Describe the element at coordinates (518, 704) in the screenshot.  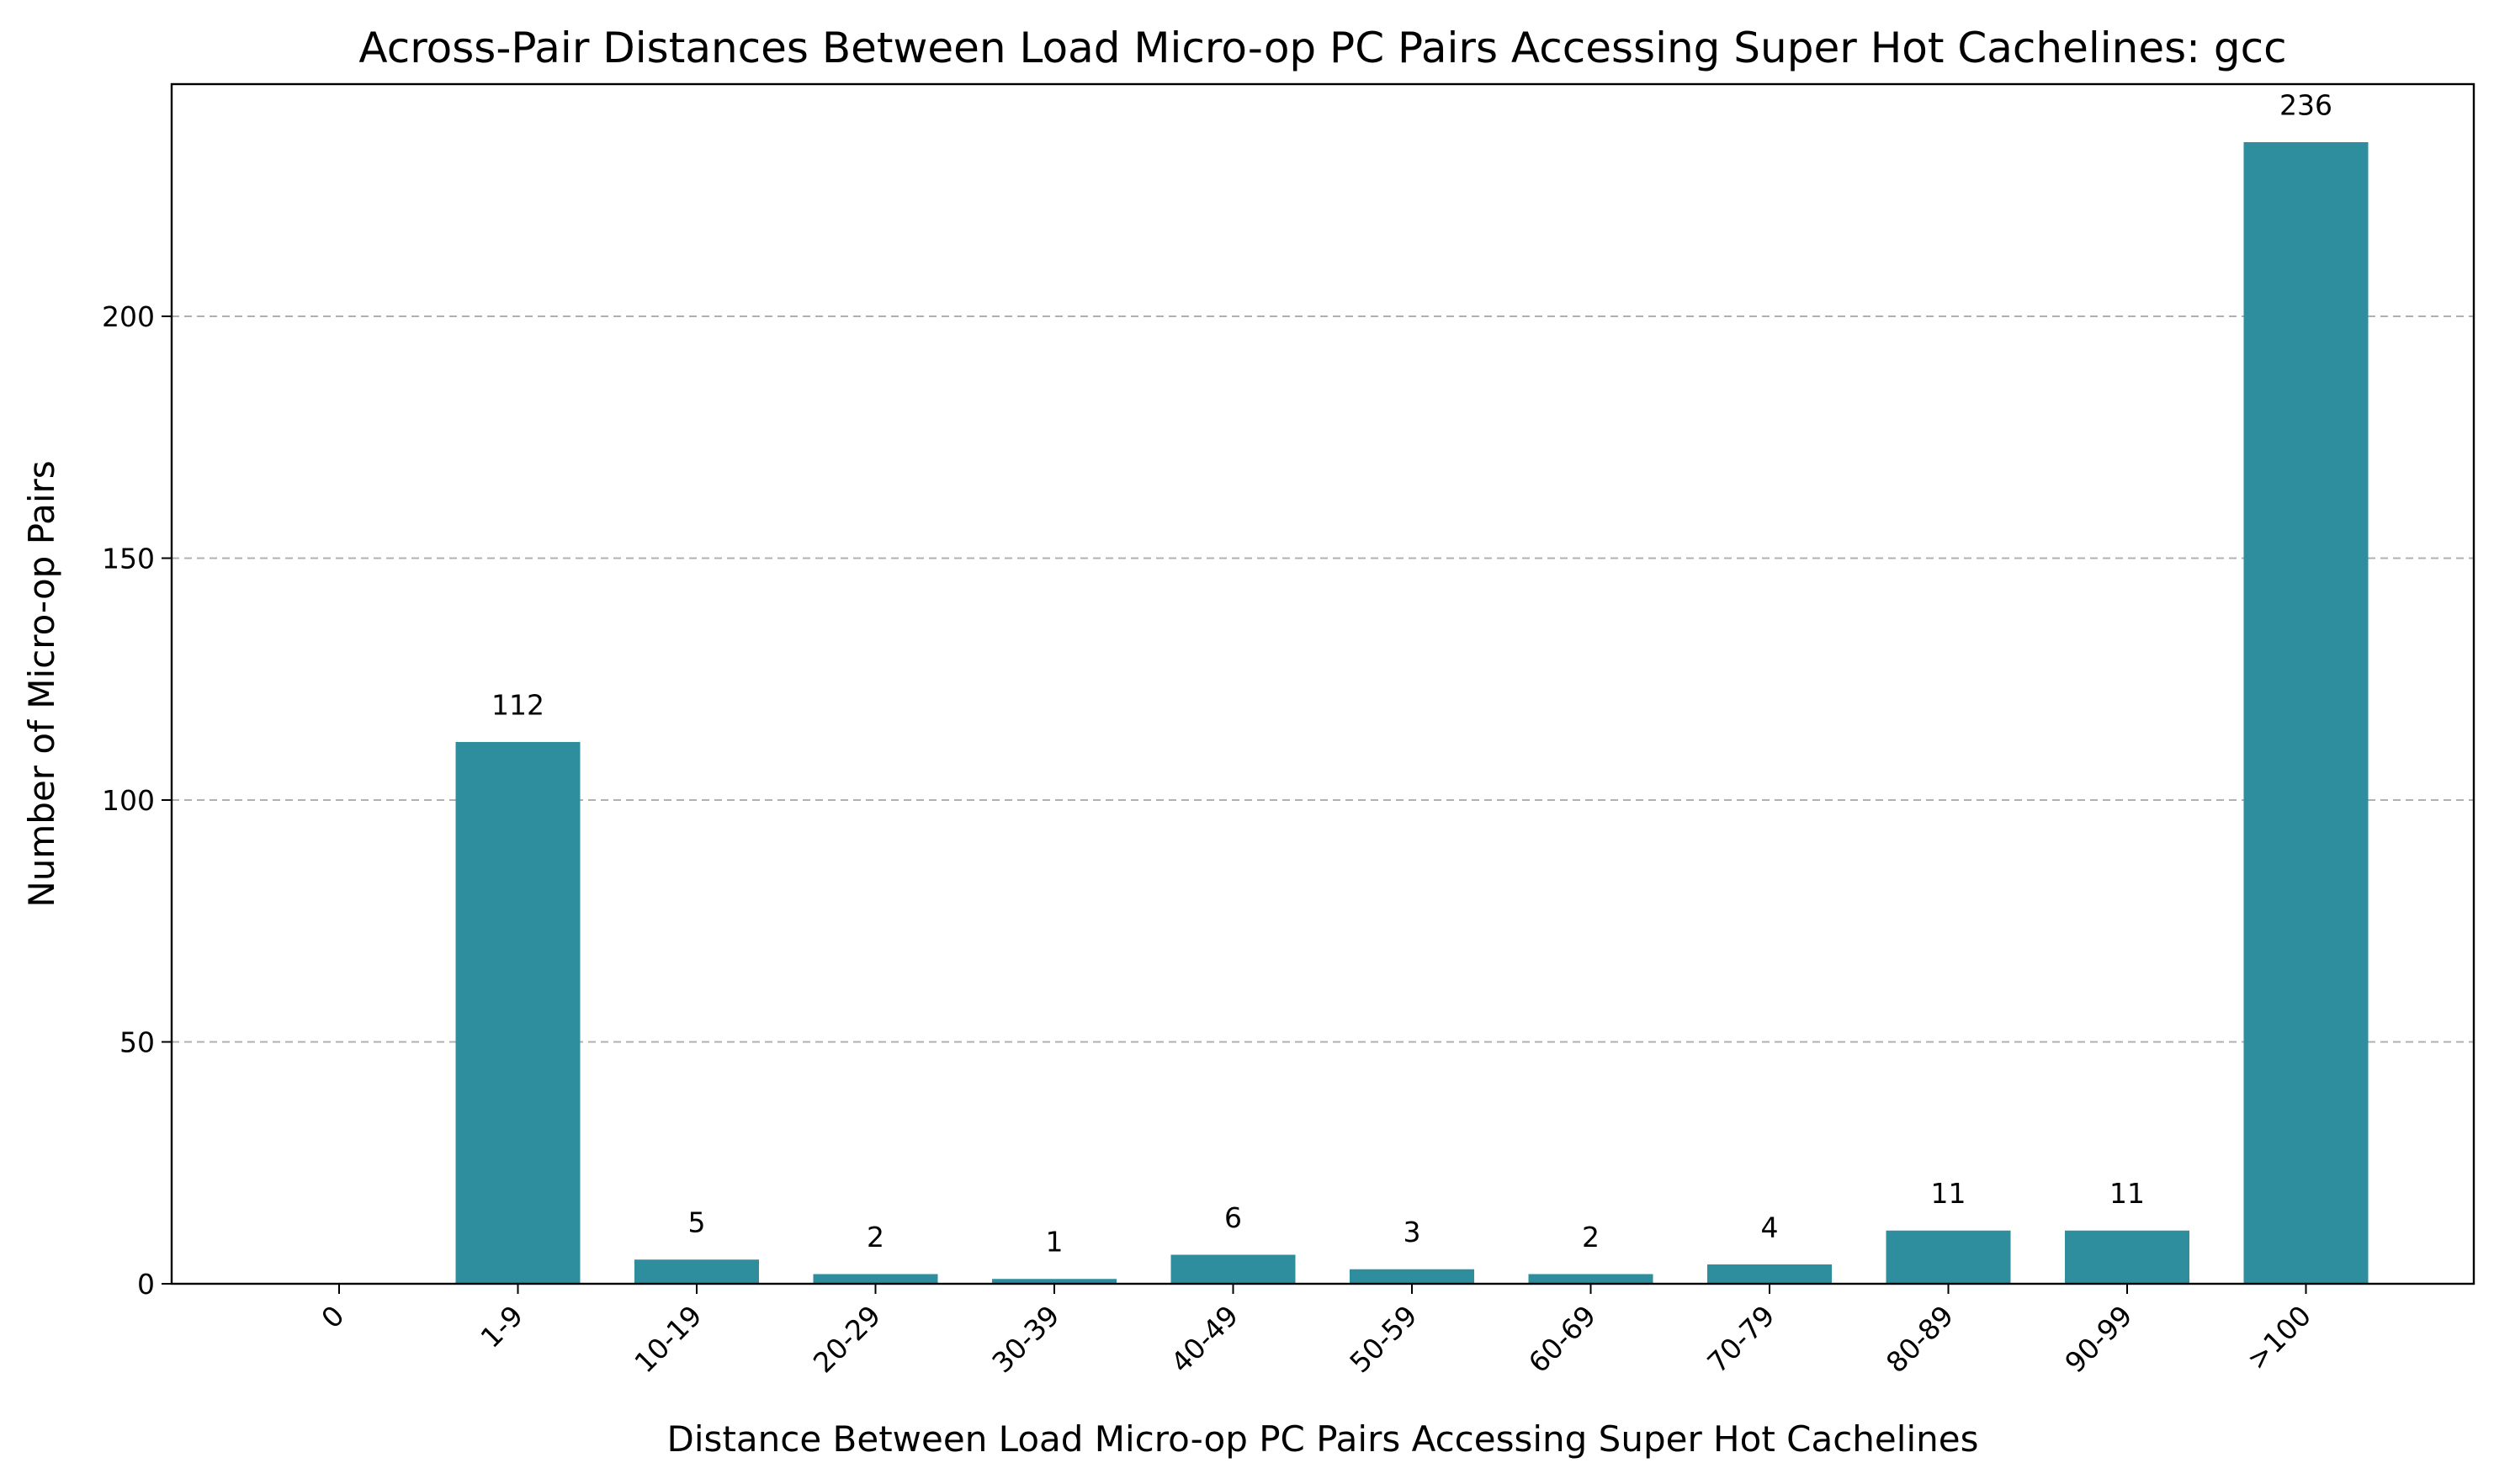
I see `bar-value-label: 112` at that location.